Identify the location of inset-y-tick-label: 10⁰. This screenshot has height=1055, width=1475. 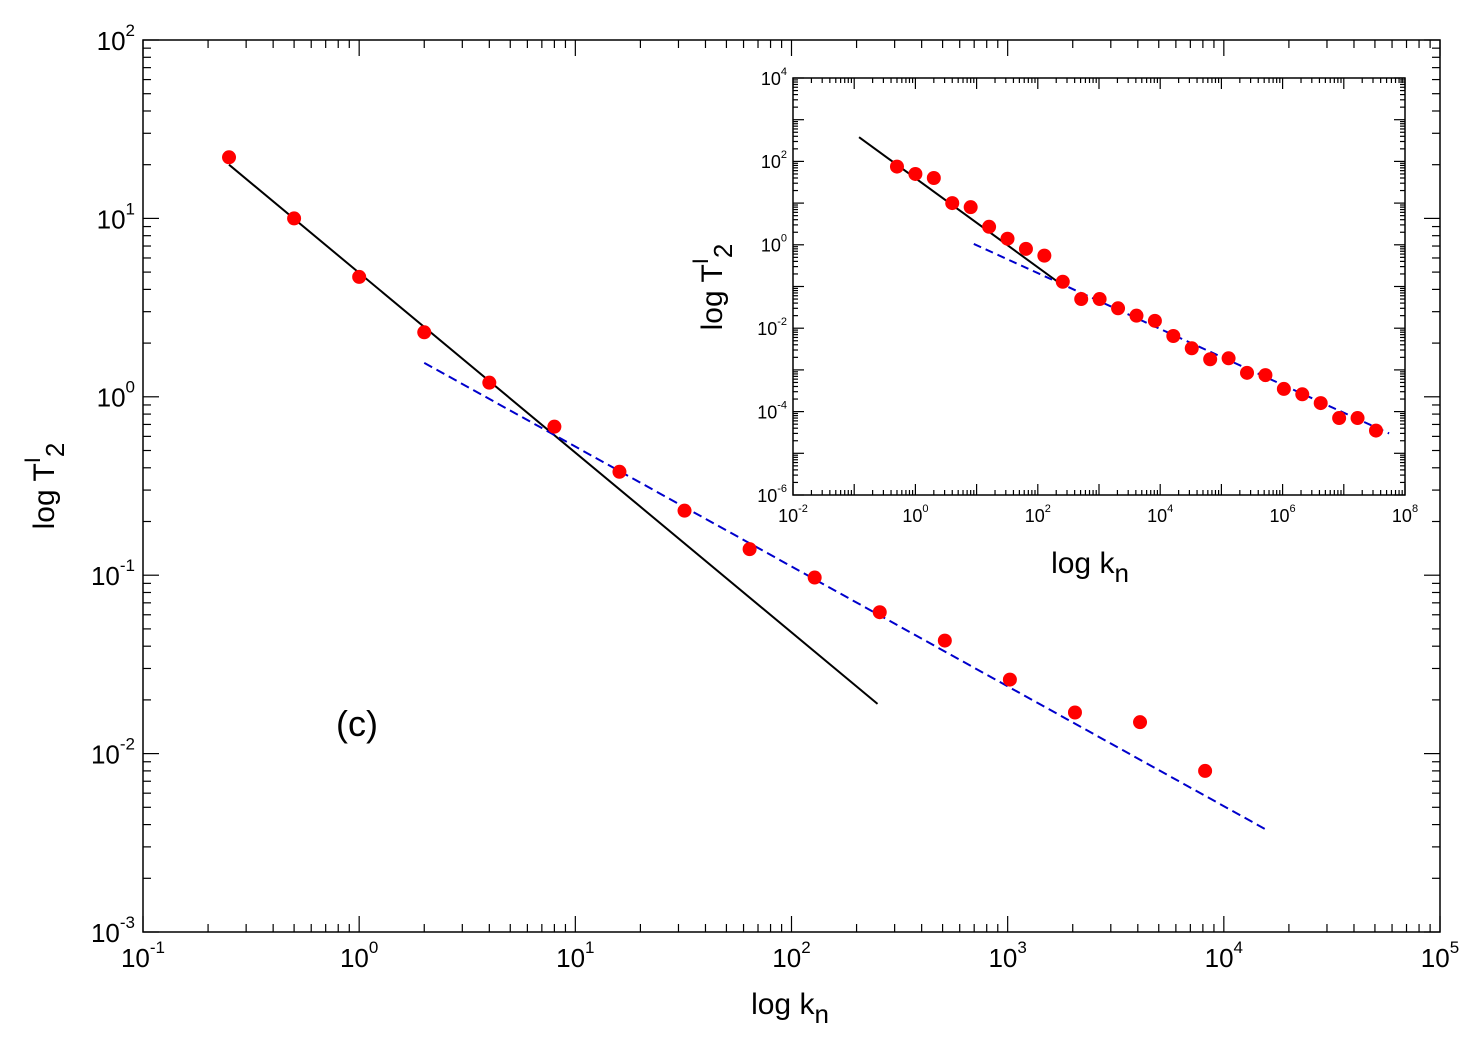
(774, 244).